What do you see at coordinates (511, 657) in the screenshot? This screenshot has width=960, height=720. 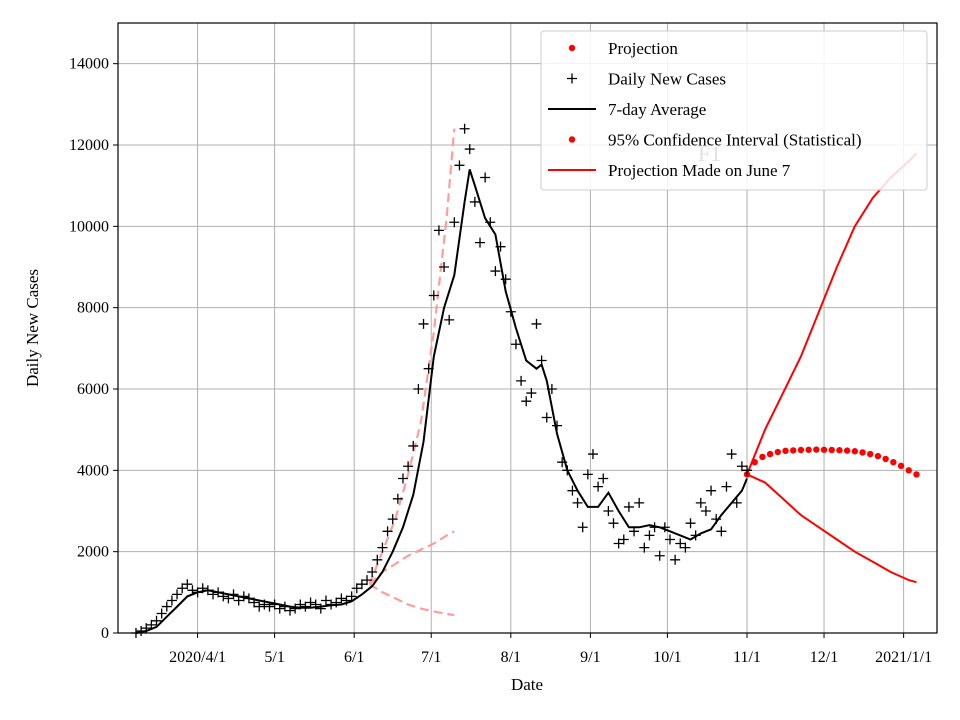 I see `x-tick-label: 8/1` at bounding box center [511, 657].